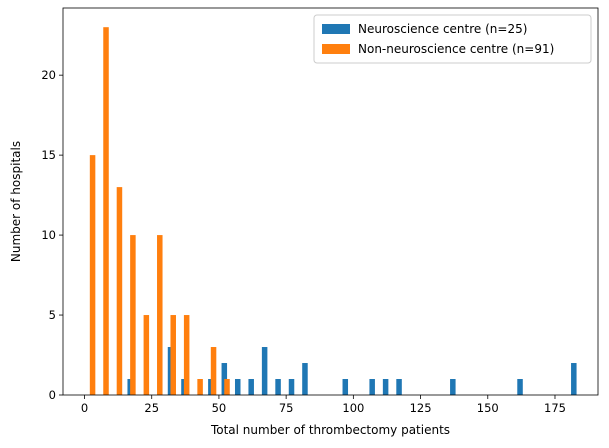 The width and height of the screenshot is (609, 448). I want to click on y-tick-label: 0, so click(52, 395).